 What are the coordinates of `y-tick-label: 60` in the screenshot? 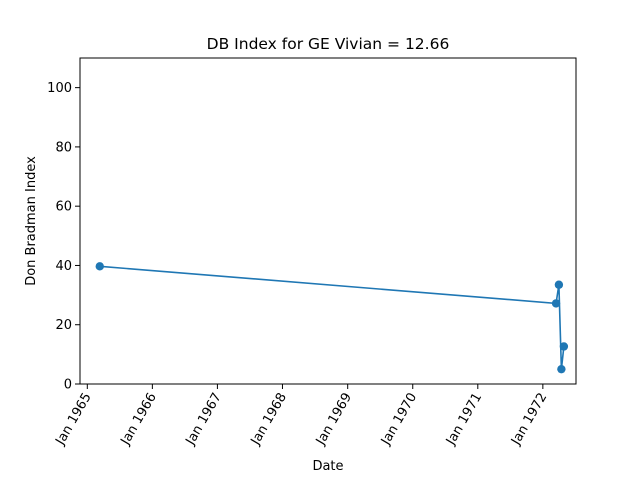 It's located at (63, 207).